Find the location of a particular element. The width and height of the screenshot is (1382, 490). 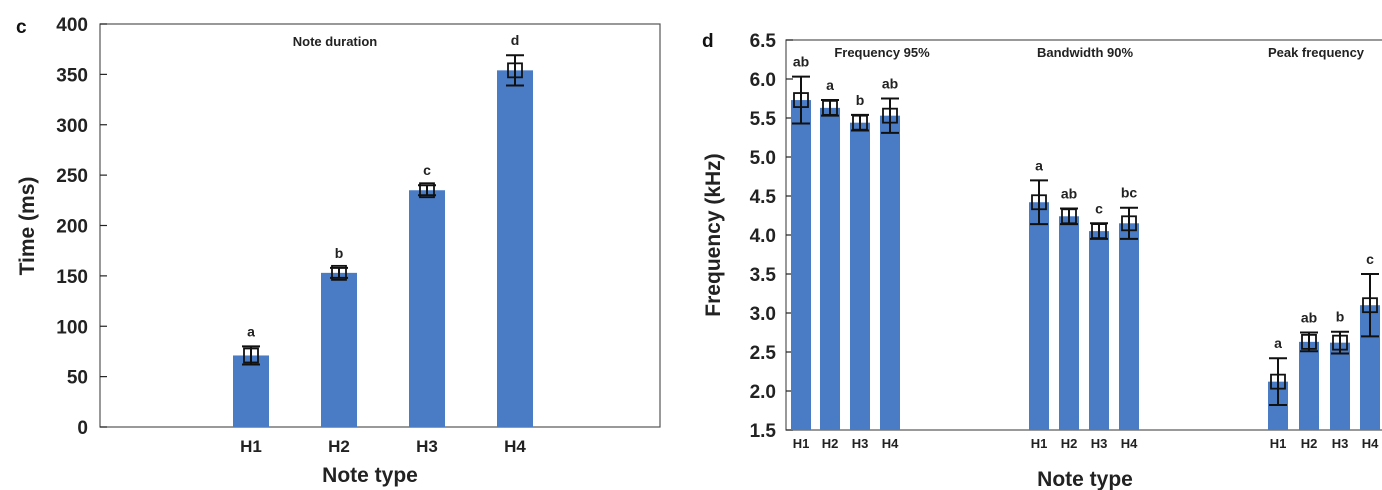

panel-c-h3-sig-label: c is located at coordinates (427, 170).